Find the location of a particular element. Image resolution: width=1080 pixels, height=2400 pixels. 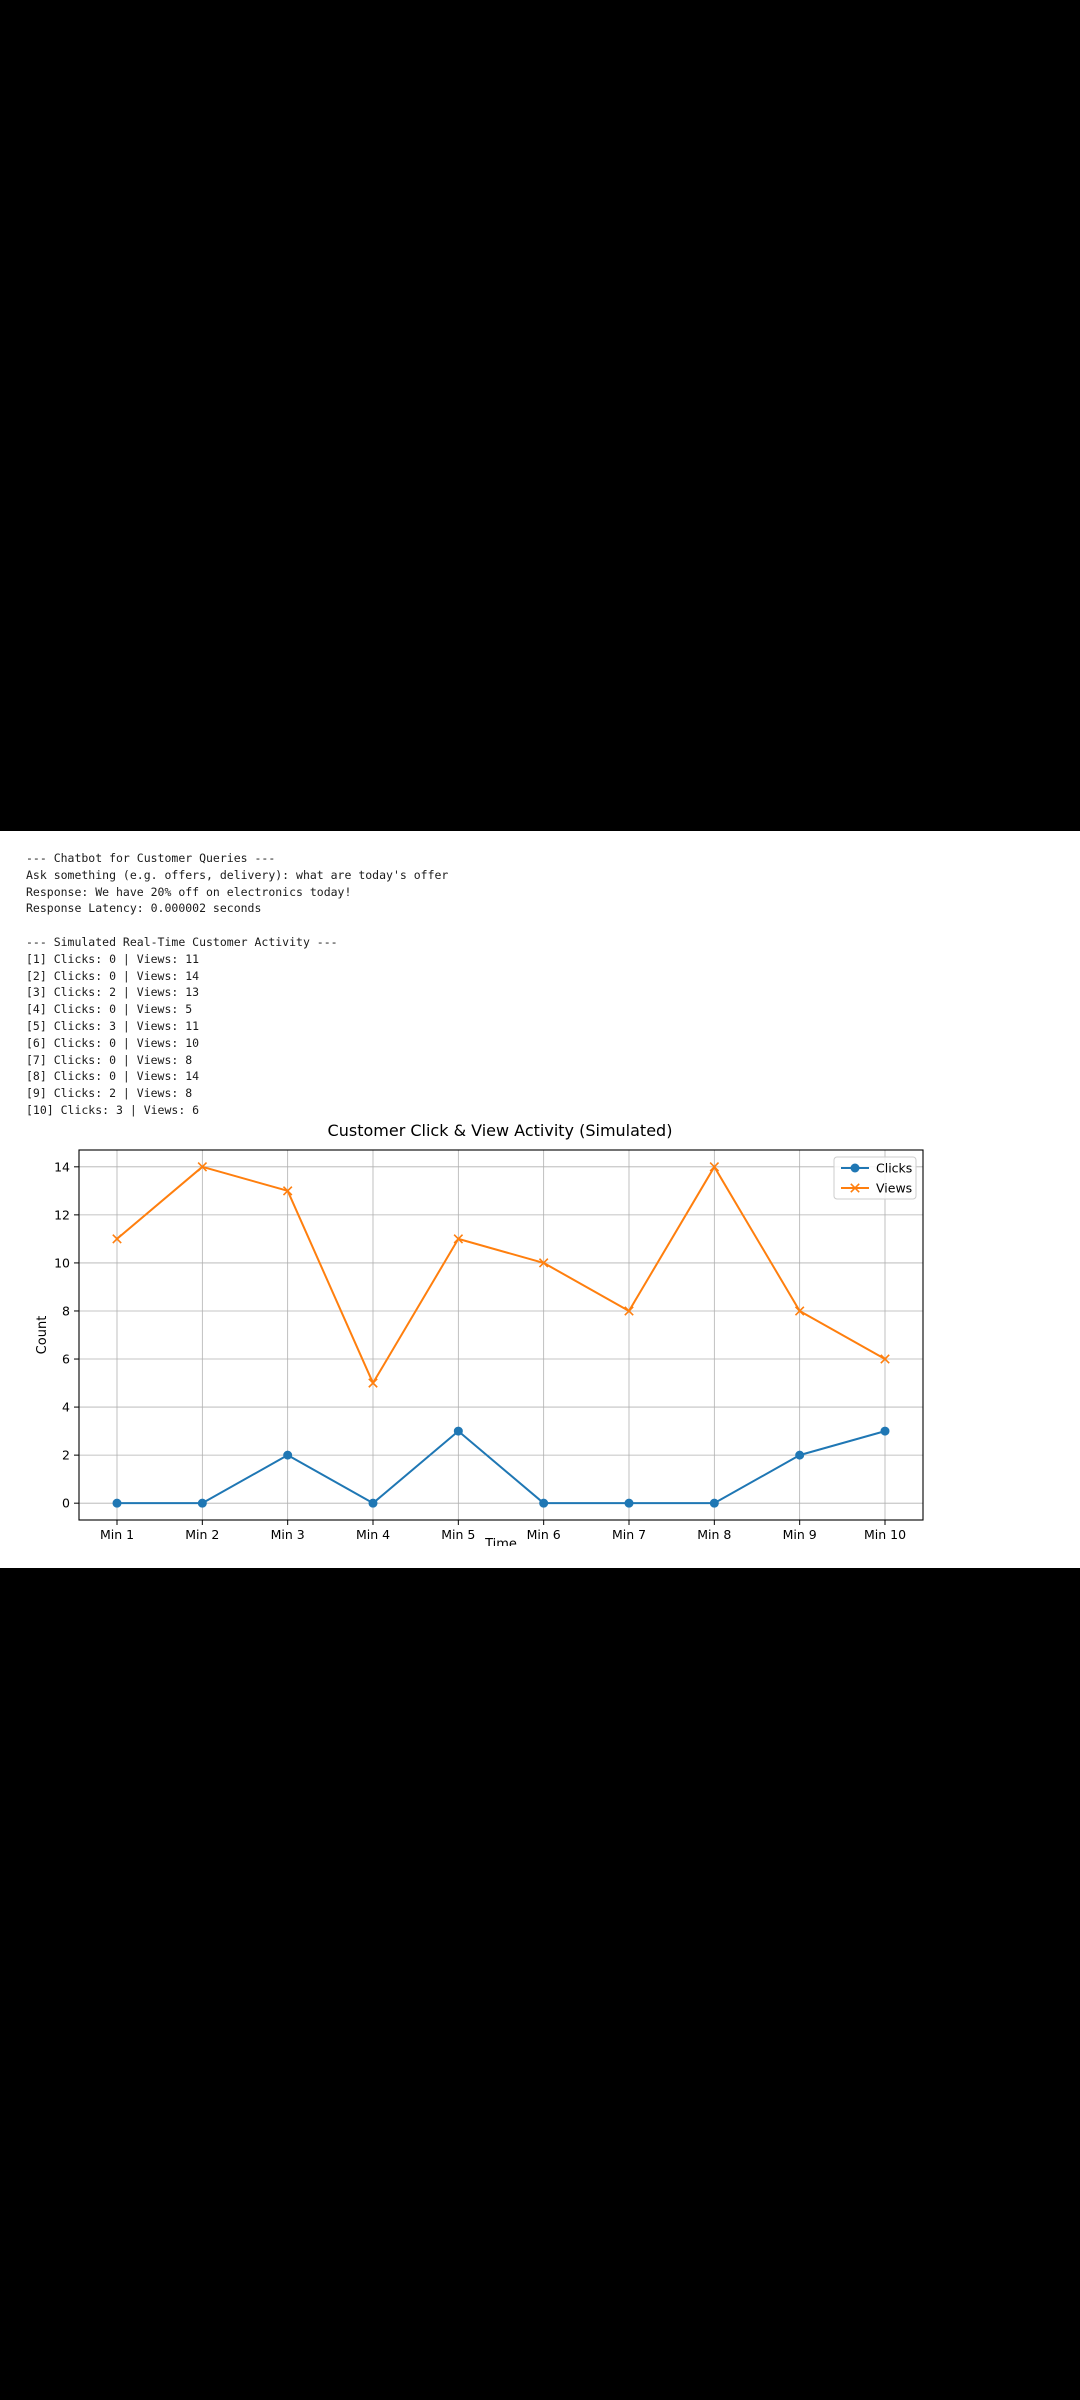

y-tick-label: 8 is located at coordinates (66, 1310).